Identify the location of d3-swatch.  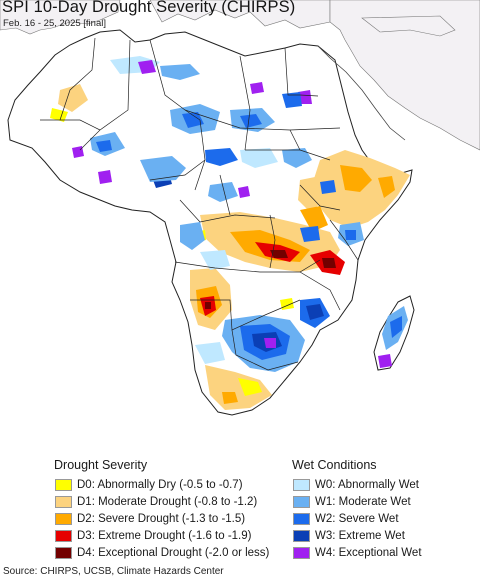
(63, 536).